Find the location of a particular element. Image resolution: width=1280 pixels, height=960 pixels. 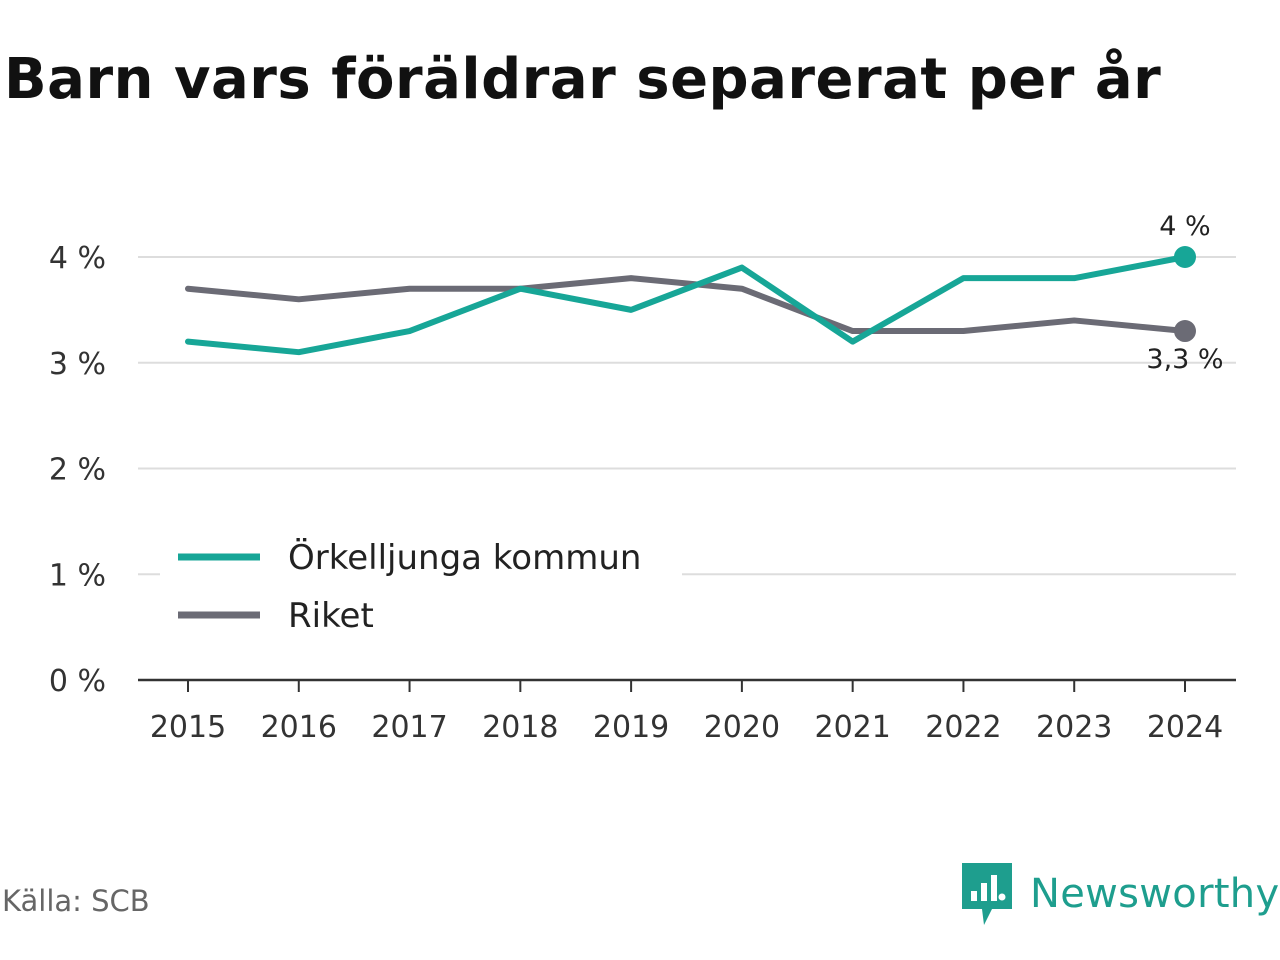

x-tick-label: 2018 is located at coordinates (520, 727).